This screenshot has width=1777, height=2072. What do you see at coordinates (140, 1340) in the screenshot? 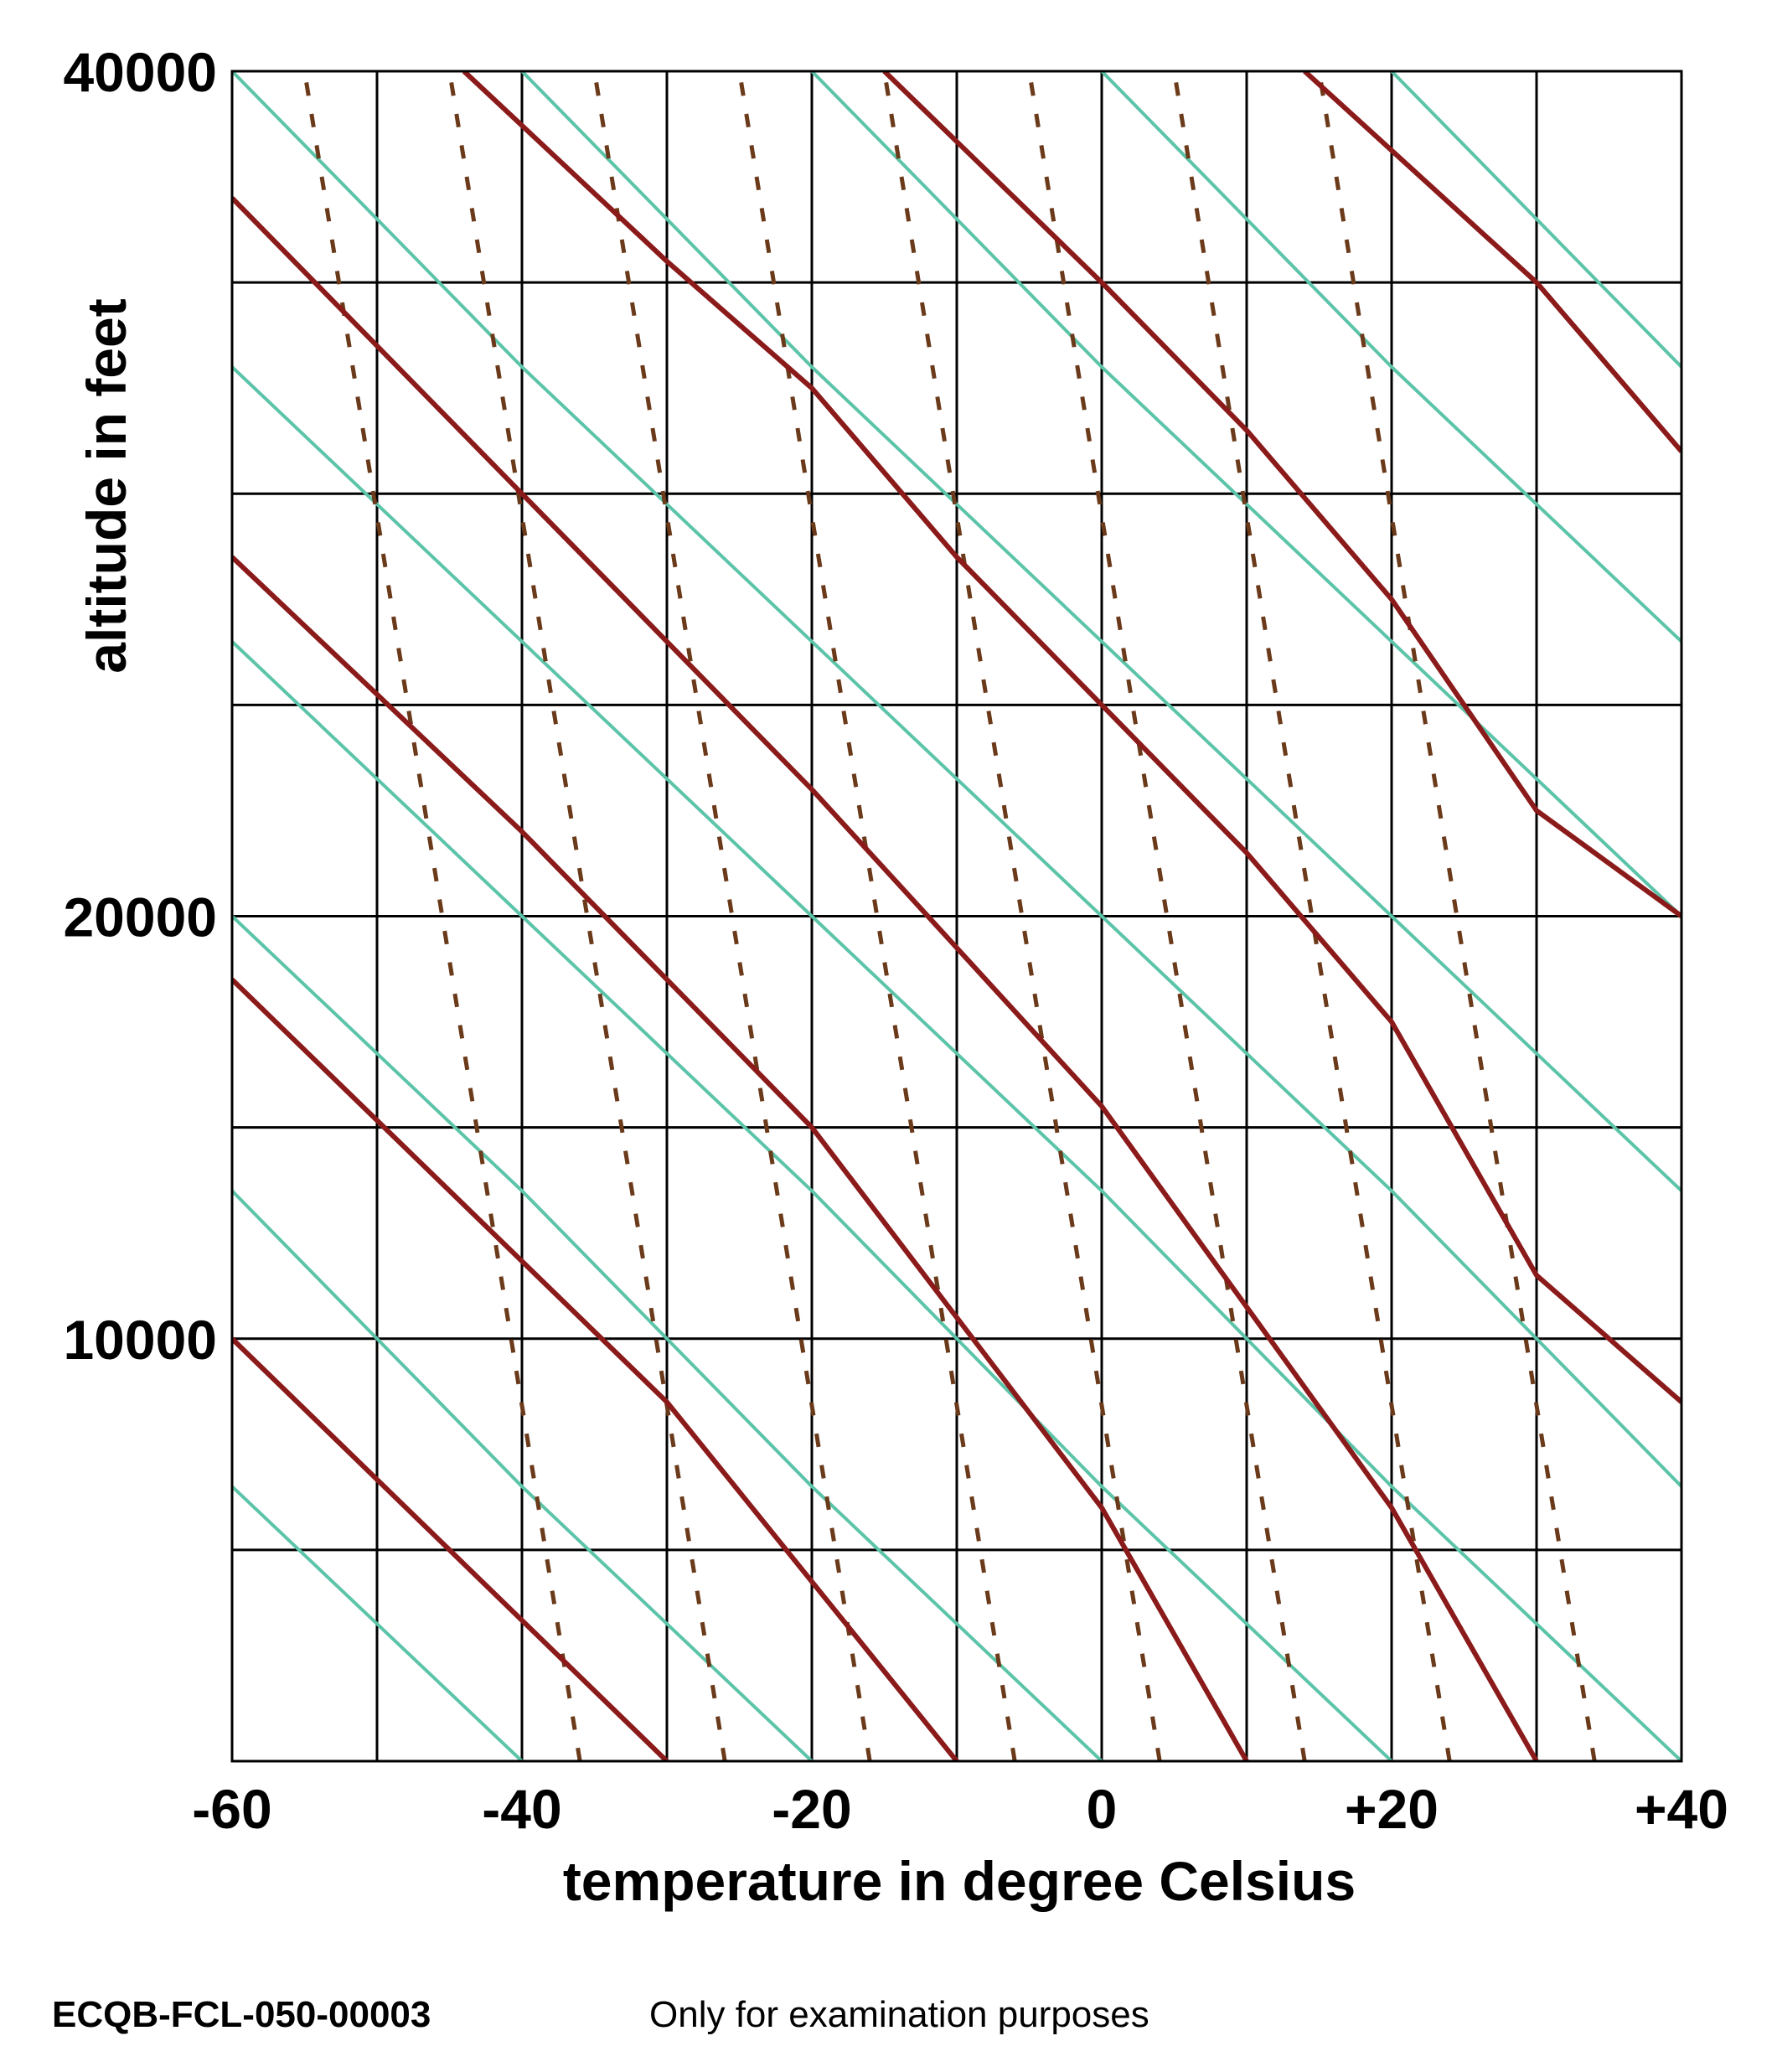
I see `y-tick-label-2: 10000` at bounding box center [140, 1340].